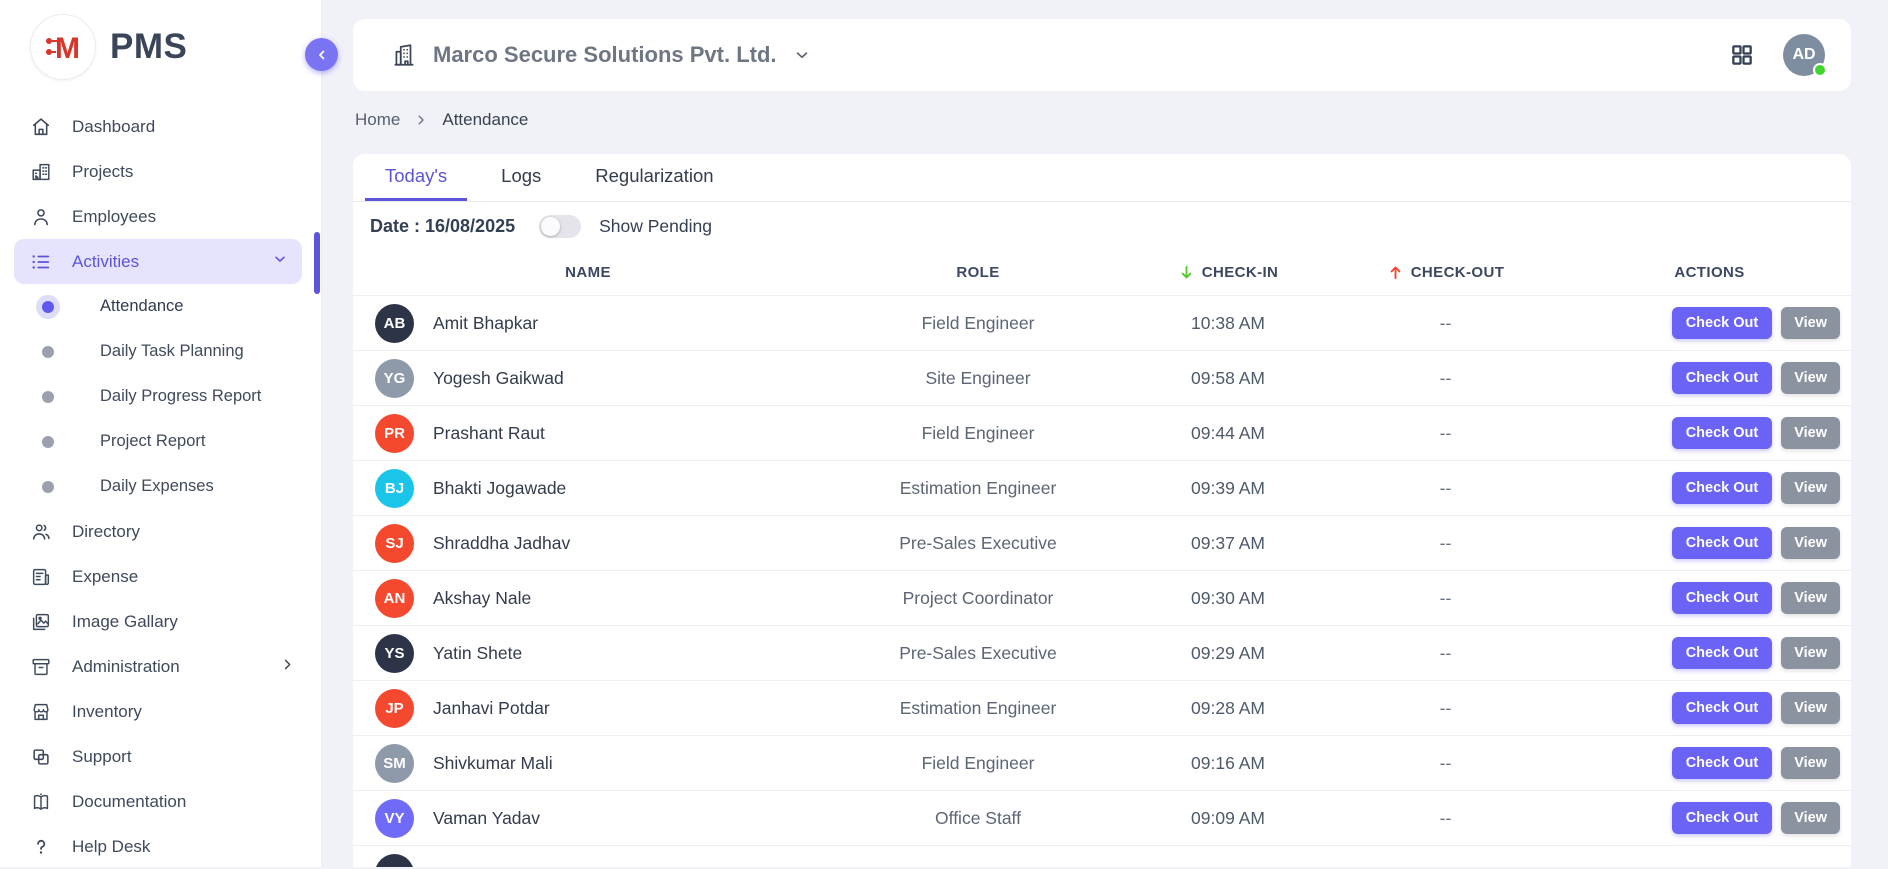  Describe the element at coordinates (377, 120) in the screenshot. I see `breadcrumb-home: Home` at that location.